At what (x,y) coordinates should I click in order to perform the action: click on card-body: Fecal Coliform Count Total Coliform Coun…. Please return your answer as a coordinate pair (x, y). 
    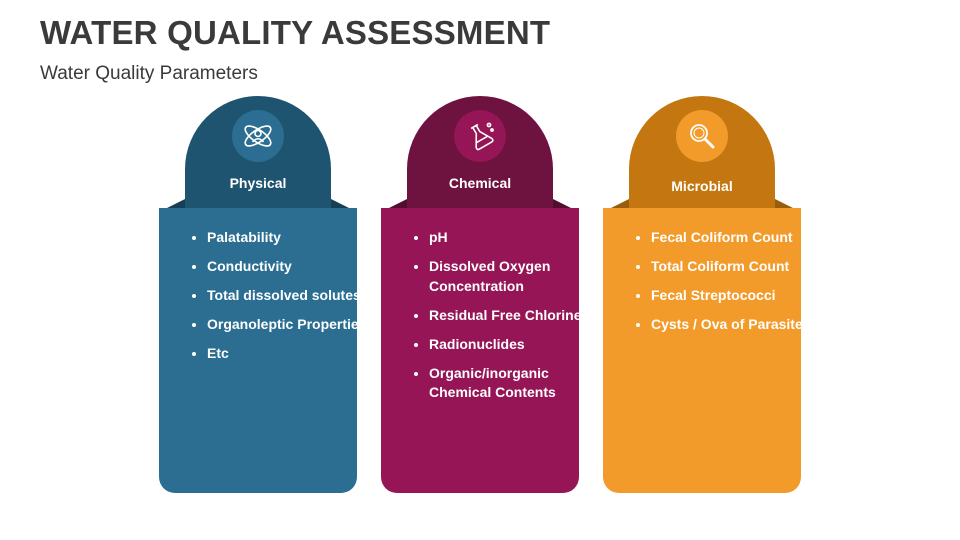
    Looking at the image, I should click on (707, 350).